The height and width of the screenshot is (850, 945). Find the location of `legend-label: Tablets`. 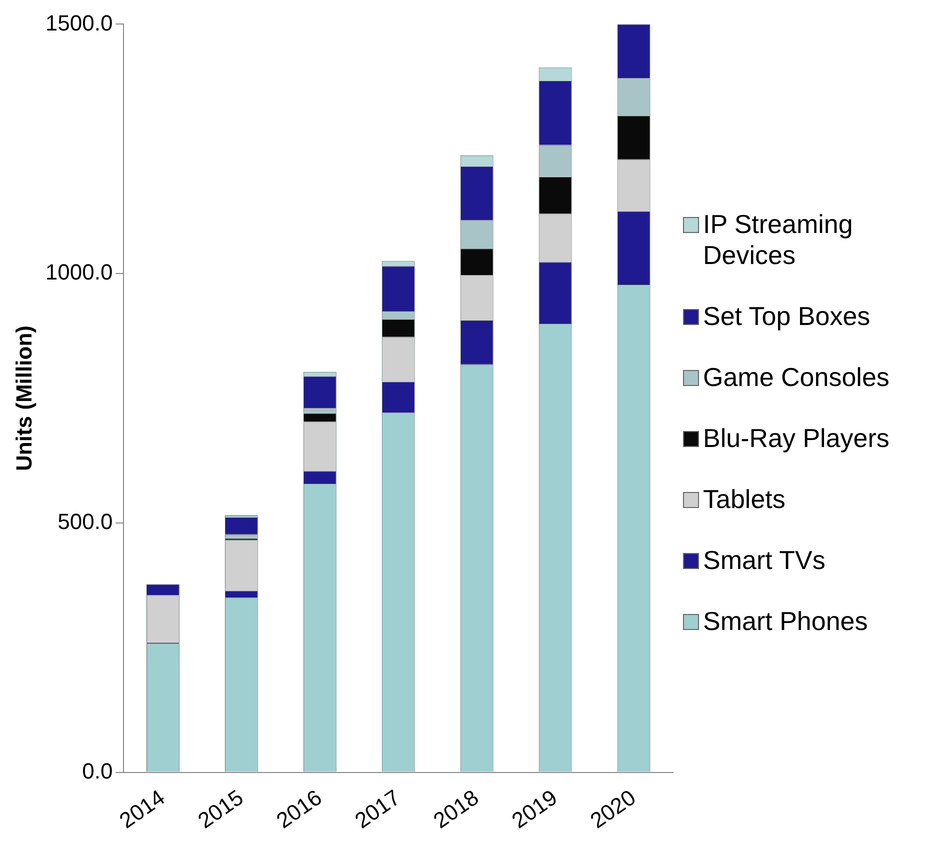

legend-label: Tablets is located at coordinates (744, 499).